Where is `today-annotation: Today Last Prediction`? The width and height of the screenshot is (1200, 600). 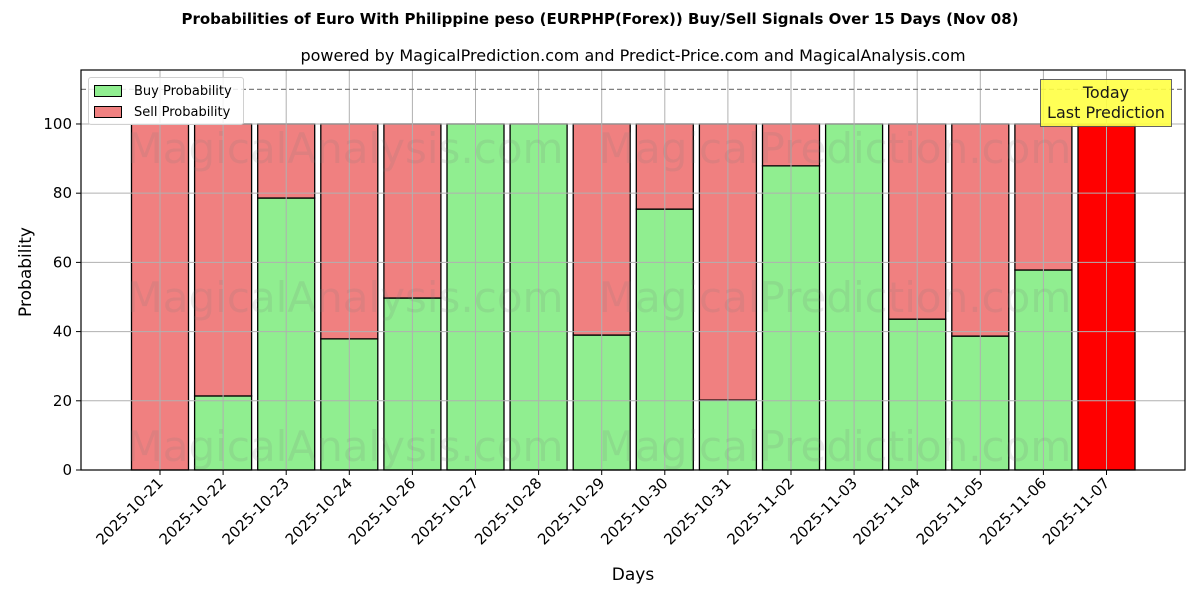 today-annotation: Today Last Prediction is located at coordinates (1106, 103).